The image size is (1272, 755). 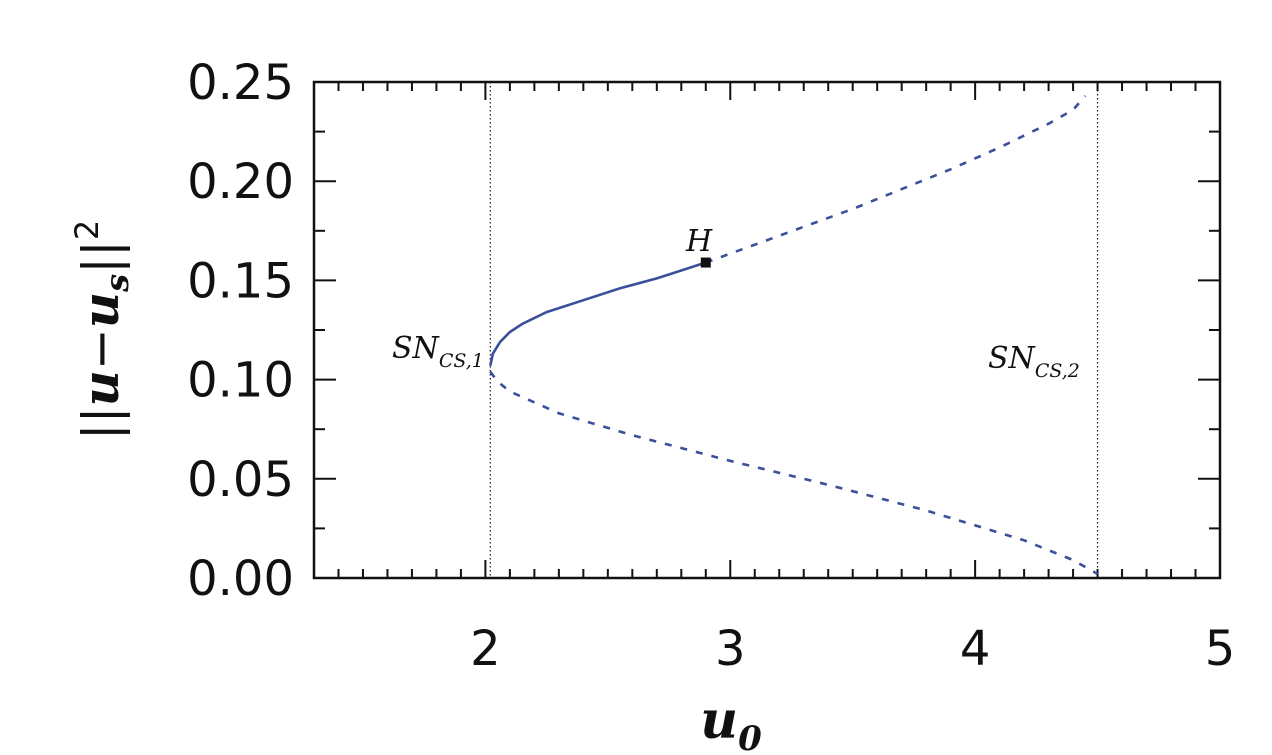 What do you see at coordinates (240, 331) in the screenshot?
I see `y-tick-labels: 0.00 0.05 0.10 0.15 0.20 0.25` at bounding box center [240, 331].